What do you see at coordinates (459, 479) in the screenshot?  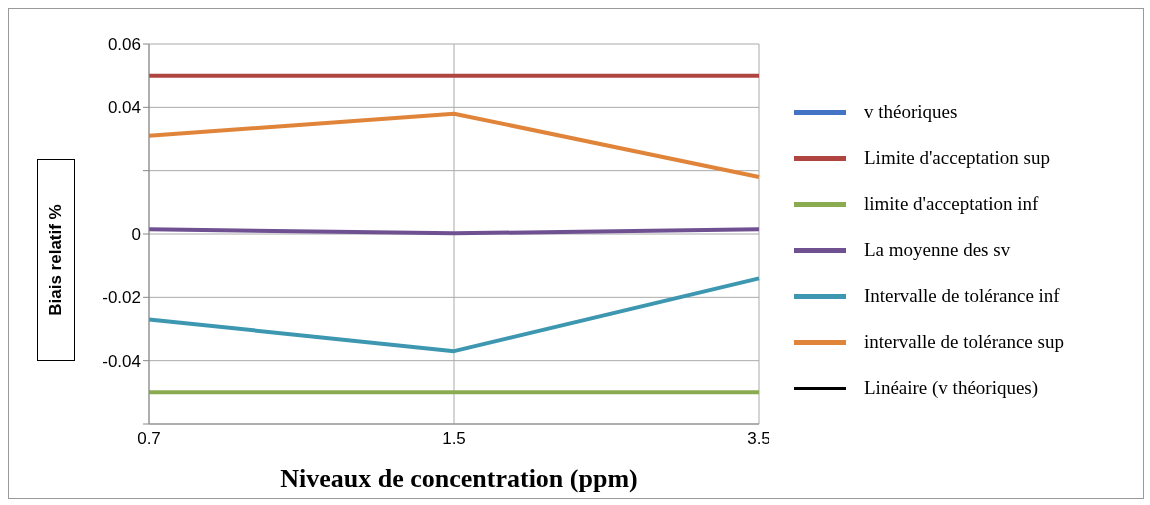 I see `x-axis-title: Niveaux de concentration (ppm)` at bounding box center [459, 479].